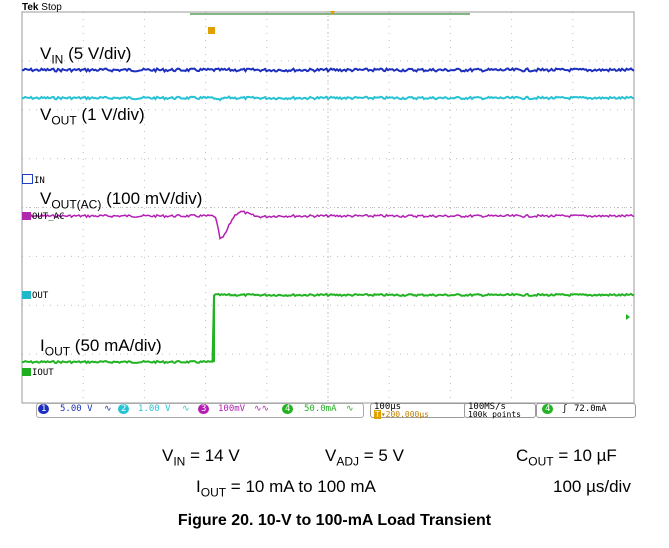 The height and width of the screenshot is (548, 669). Describe the element at coordinates (628, 317) in the screenshot. I see `trigger-level-marker` at that location.